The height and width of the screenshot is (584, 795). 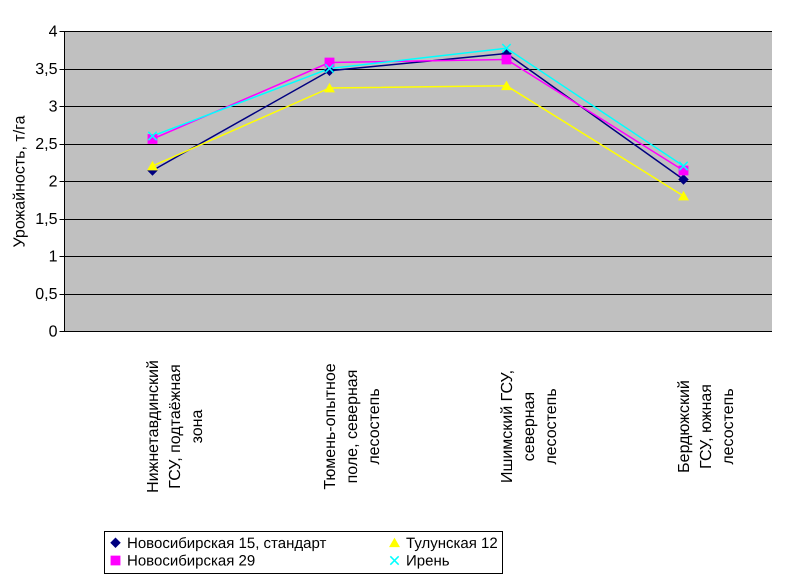 I want to click on y-tick-label: 1, so click(x=53, y=257).